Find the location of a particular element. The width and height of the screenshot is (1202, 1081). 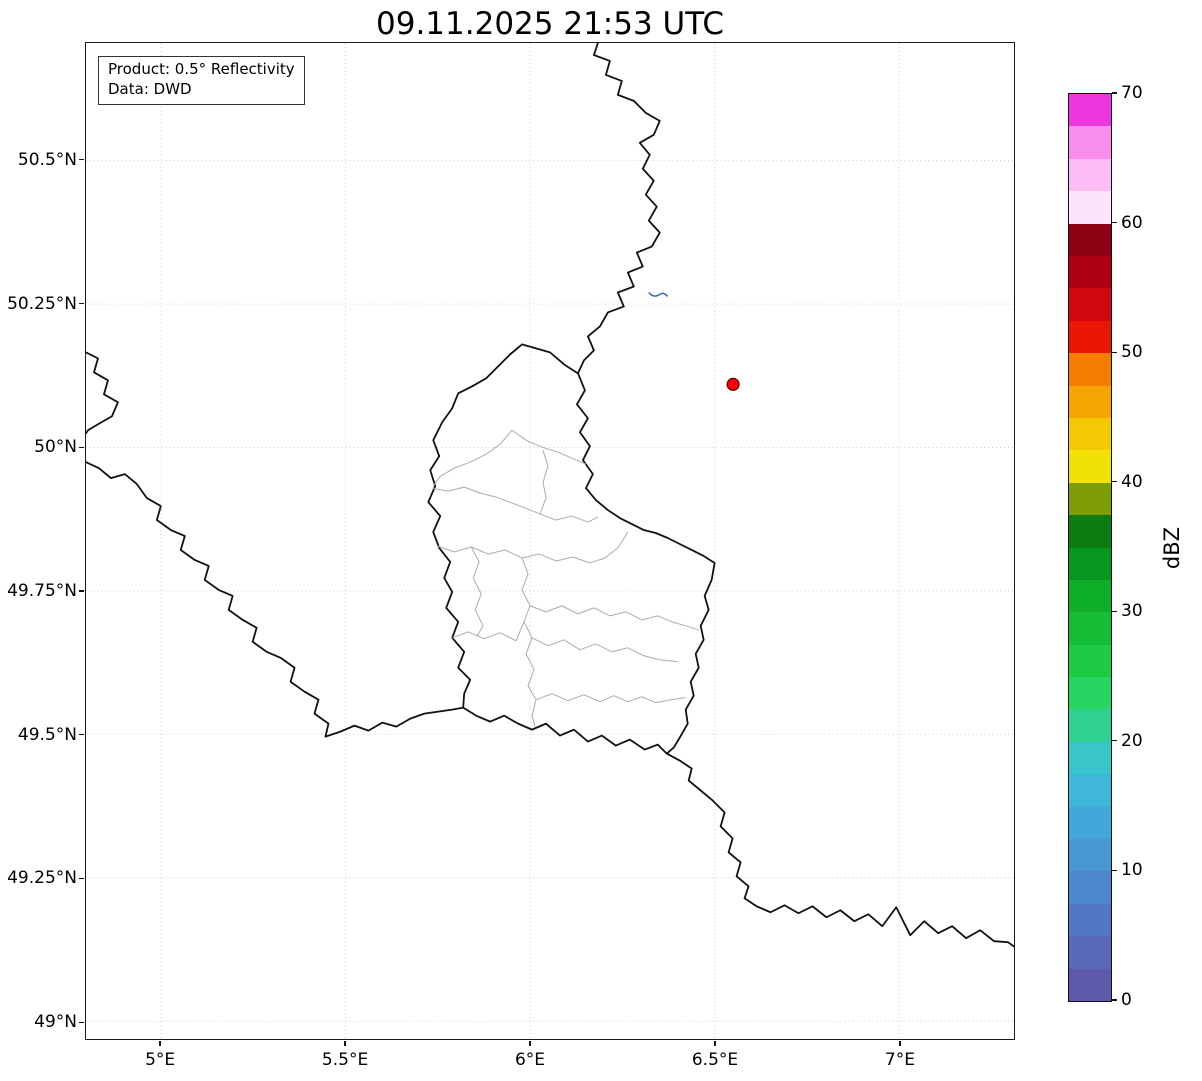

border-france-belgium is located at coordinates (275, 599).